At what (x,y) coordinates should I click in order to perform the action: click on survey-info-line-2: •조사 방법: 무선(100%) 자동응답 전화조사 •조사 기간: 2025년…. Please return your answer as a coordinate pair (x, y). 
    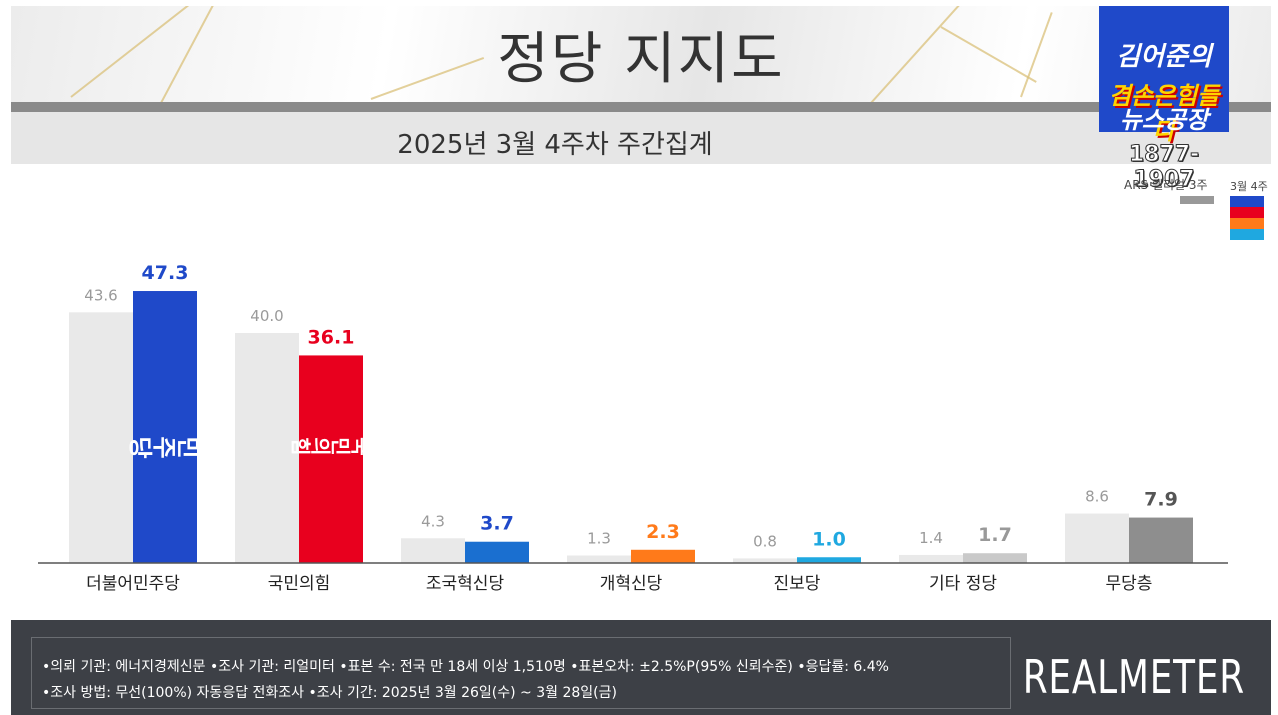
    Looking at the image, I should click on (329, 693).